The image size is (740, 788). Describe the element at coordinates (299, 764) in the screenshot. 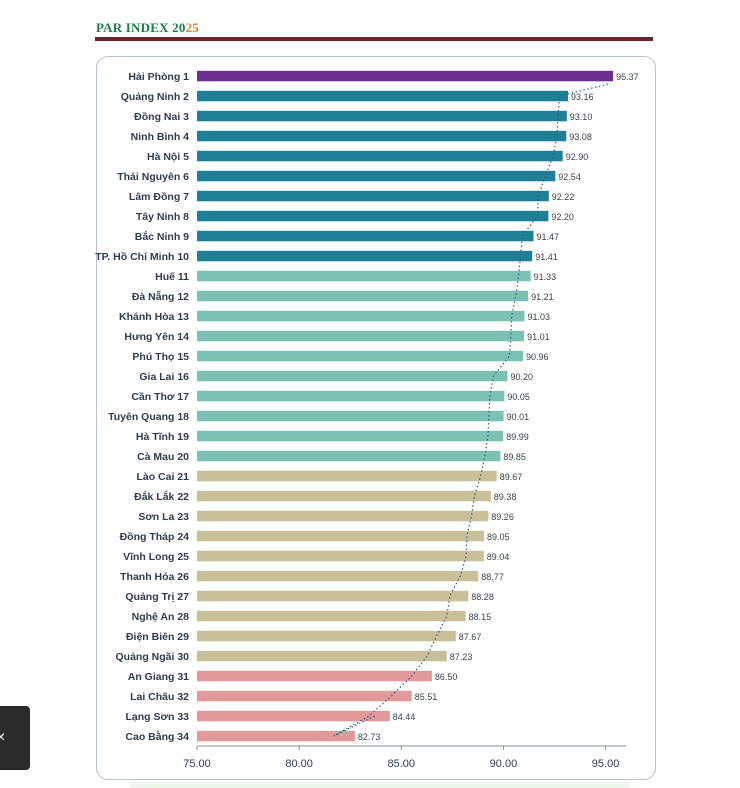

I see `x-tick-label: 80.00` at that location.